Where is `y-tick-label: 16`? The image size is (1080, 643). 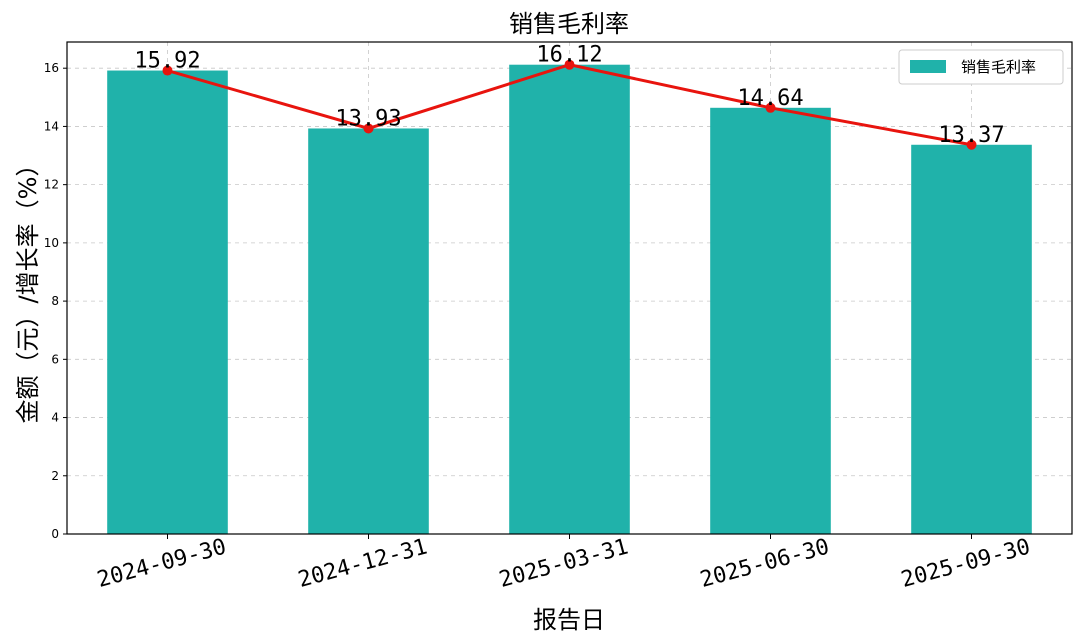
y-tick-label: 16 is located at coordinates (51, 68).